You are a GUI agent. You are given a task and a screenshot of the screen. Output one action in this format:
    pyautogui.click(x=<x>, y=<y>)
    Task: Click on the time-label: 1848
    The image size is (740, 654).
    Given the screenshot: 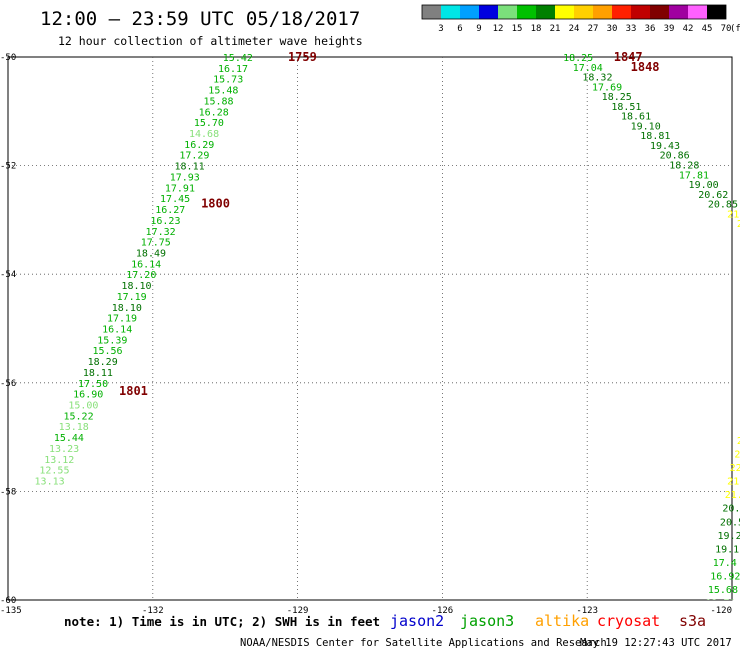 What is the action you would take?
    pyautogui.click(x=645, y=67)
    